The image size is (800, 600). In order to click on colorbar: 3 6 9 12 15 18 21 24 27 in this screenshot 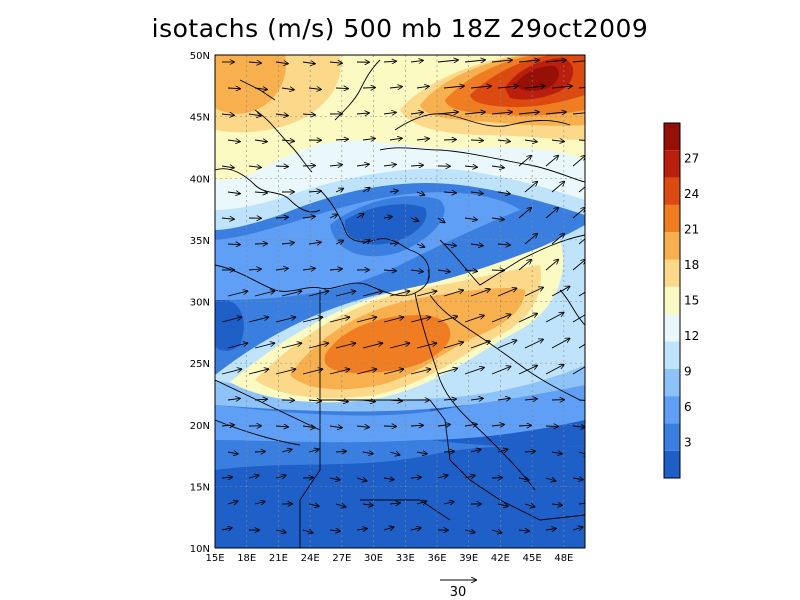, I will do `click(681, 300)`.